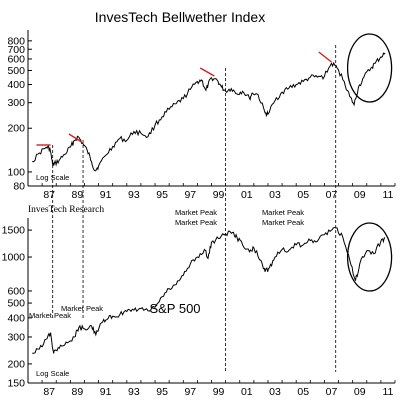 The height and width of the screenshot is (401, 400). Describe the element at coordinates (16, 337) in the screenshot. I see `sp500-y-tick-label: 300` at that location.